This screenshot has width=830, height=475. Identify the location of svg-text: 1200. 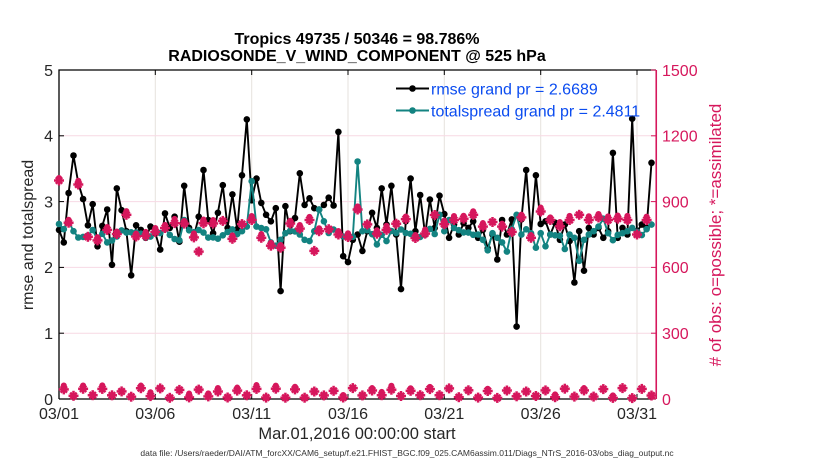
(680, 137).